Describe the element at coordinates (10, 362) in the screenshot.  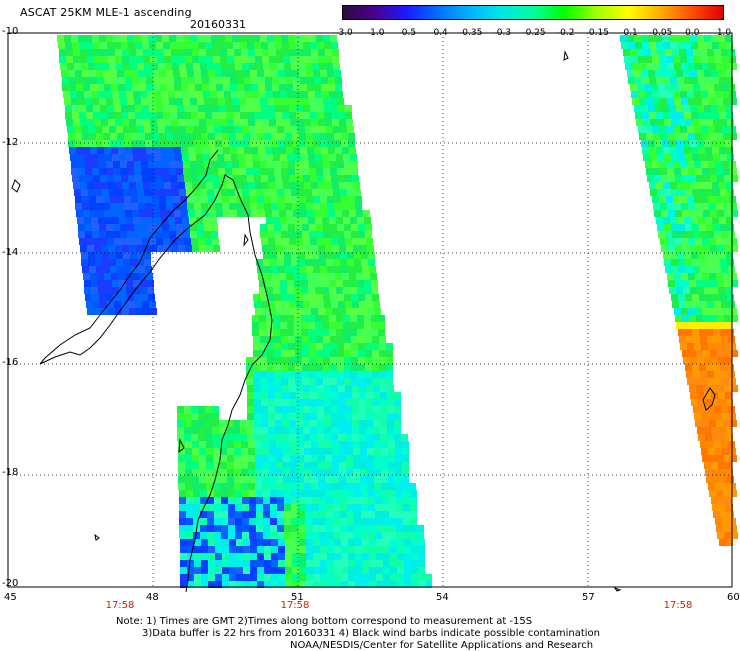
I see `lat-label-16: -16` at that location.